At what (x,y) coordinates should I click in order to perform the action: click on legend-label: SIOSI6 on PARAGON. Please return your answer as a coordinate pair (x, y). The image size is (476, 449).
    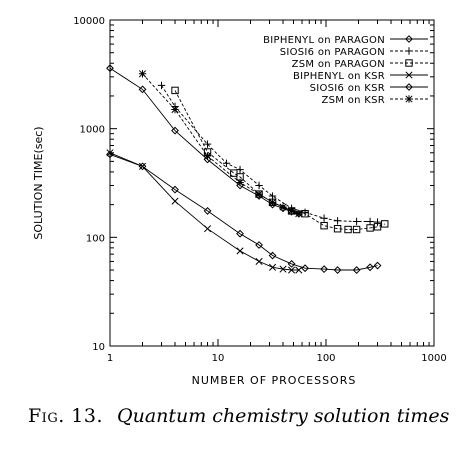
    Looking at the image, I should click on (332, 52).